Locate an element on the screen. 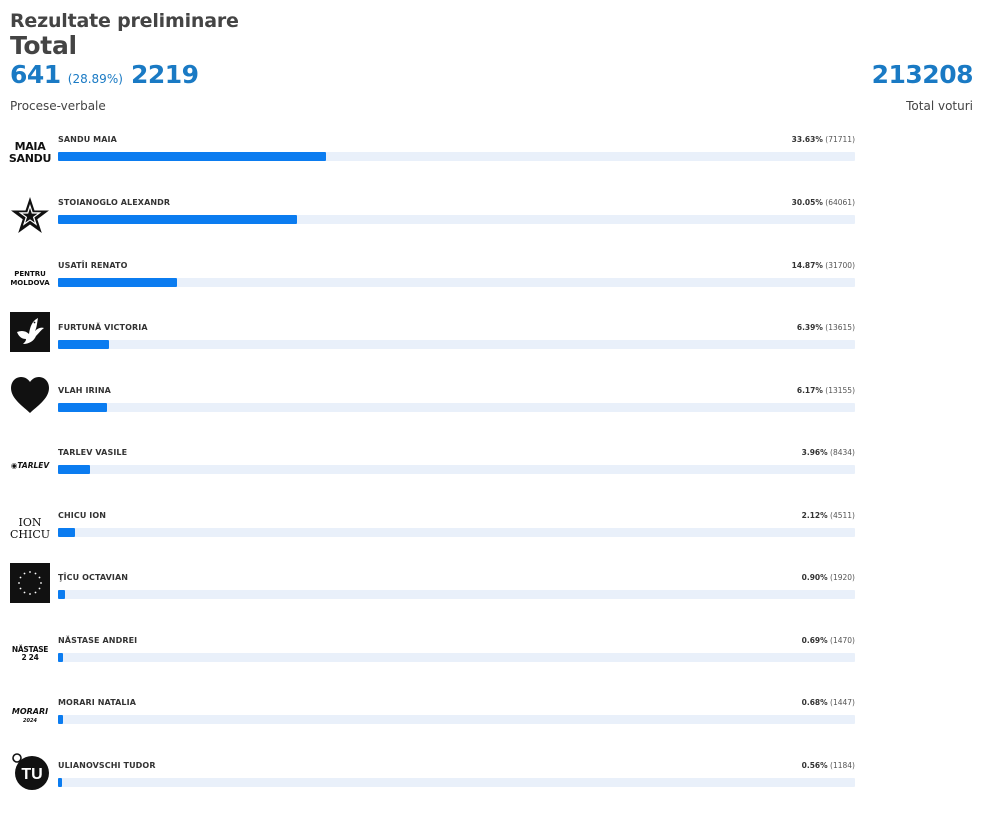 The height and width of the screenshot is (813, 983). candidate-name: ULIANOVSCHI TUDOR is located at coordinates (107, 765).